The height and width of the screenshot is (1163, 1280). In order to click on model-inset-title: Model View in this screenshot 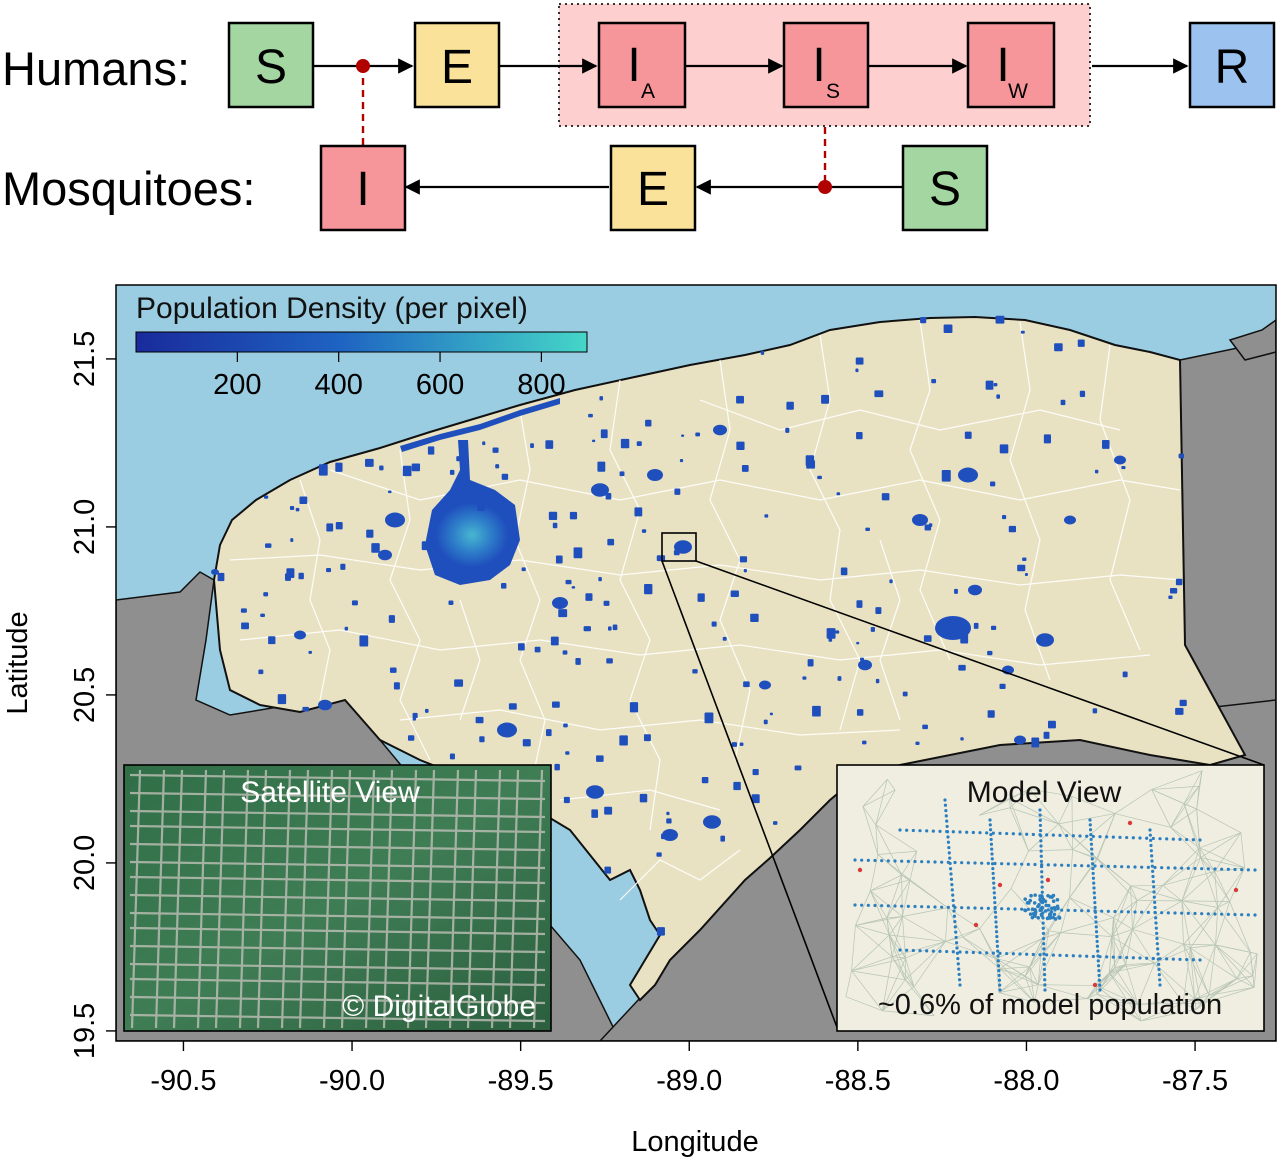, I will do `click(1044, 792)`.